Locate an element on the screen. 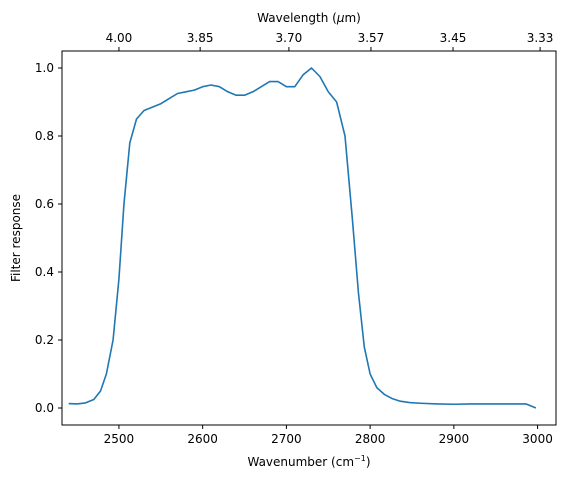 Image resolution: width=570 pixels, height=484 pixels. top-axis-label-unit: m) is located at coordinates (352, 18).